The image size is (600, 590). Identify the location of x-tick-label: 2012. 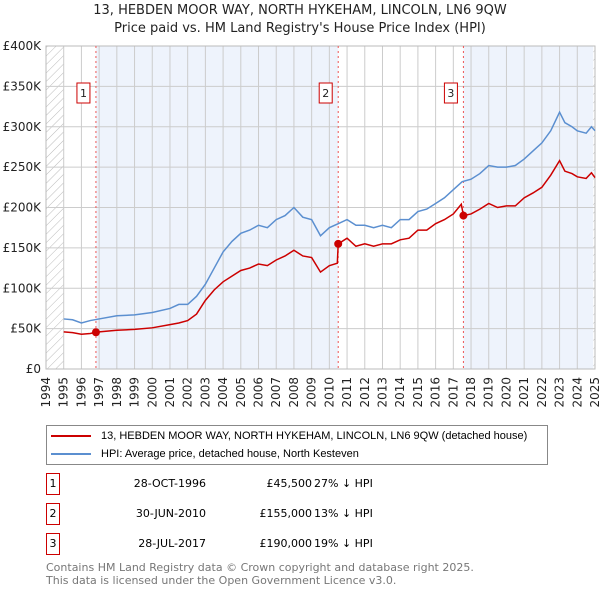
(365, 392).